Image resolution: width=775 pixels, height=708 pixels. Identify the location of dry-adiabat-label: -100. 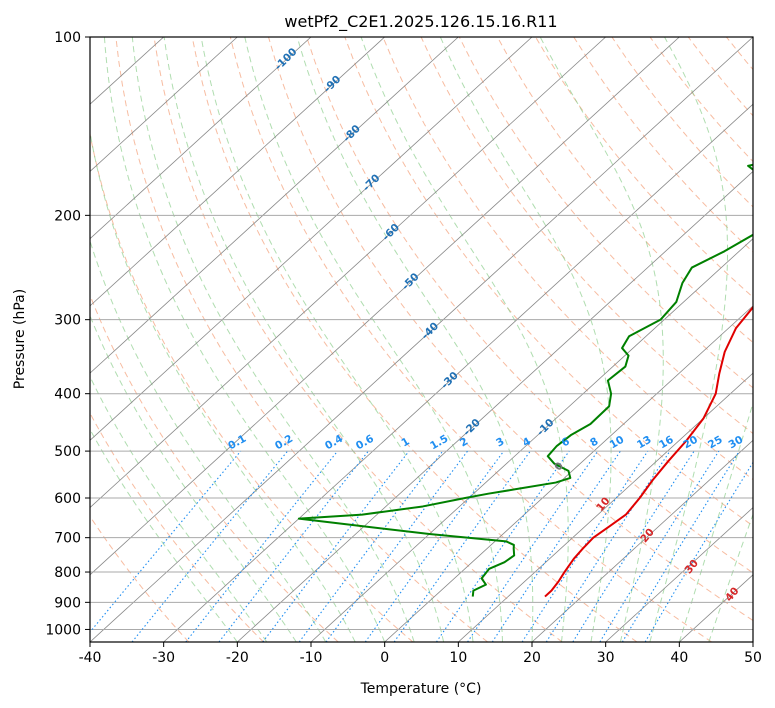
(285, 59).